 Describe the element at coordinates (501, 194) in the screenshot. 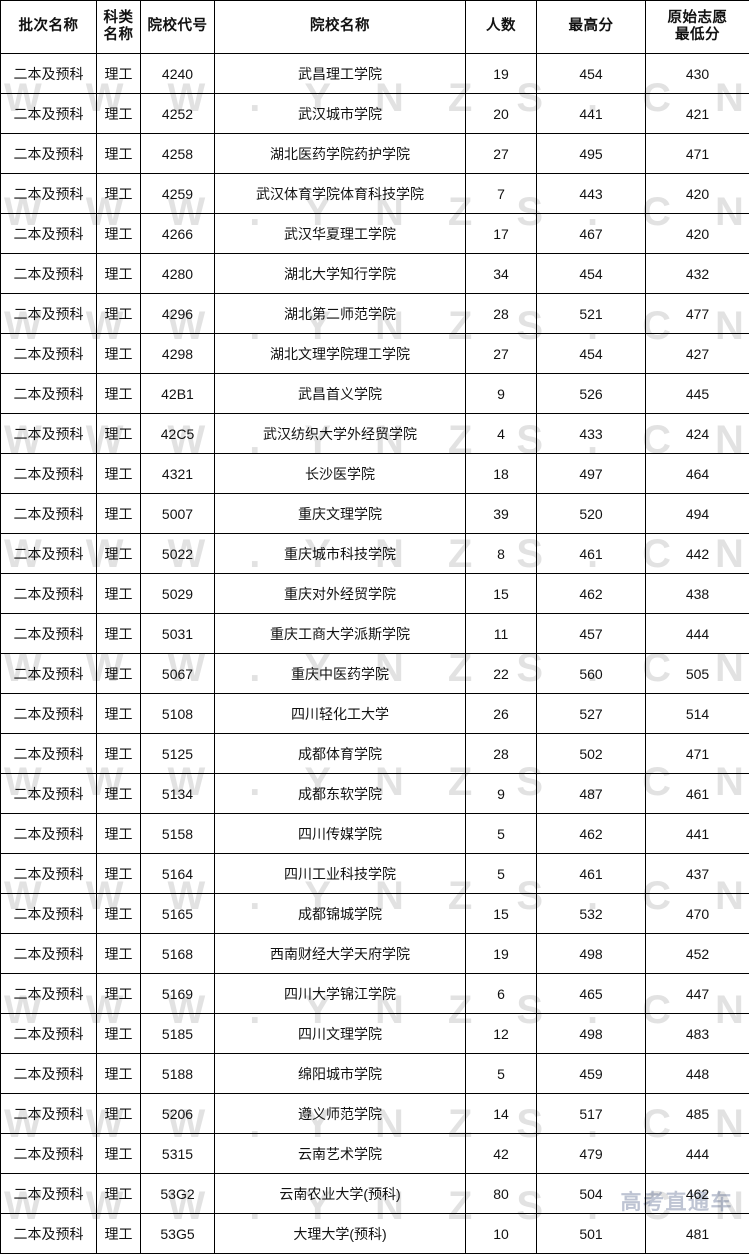

I see `cell-count: 7` at that location.